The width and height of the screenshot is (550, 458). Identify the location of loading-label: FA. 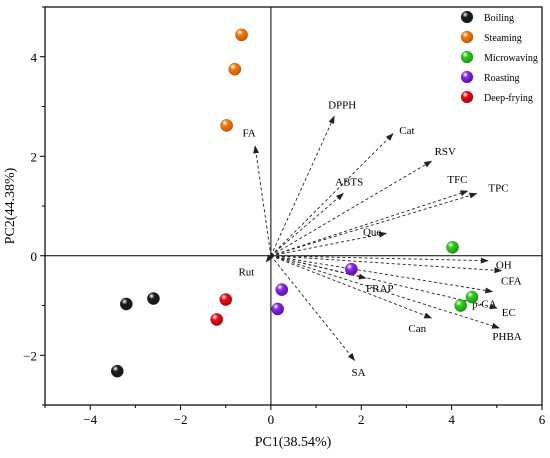
(248, 133).